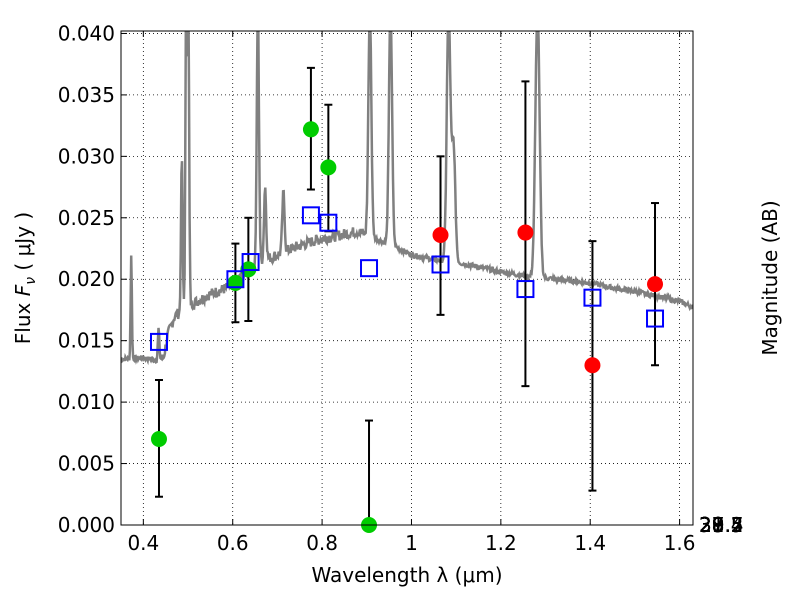  Describe the element at coordinates (23, 290) in the screenshot. I see `y-axis-title-symbol: F` at that location.